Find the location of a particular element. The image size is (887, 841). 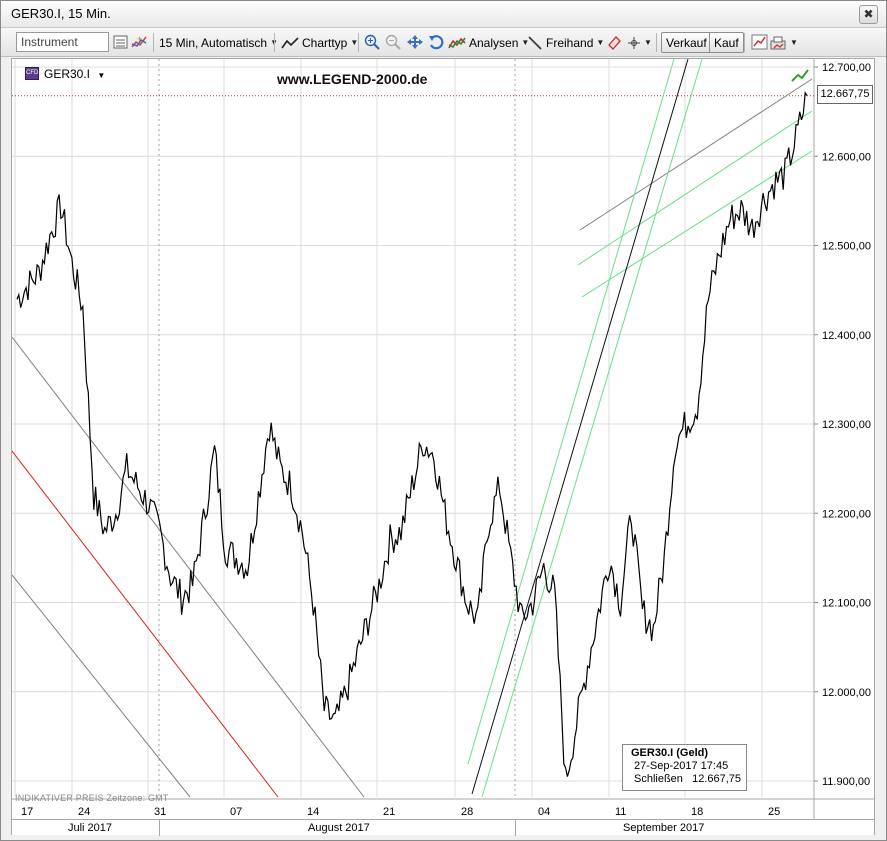

last-price-badge: 12.667,75 is located at coordinates (845, 94).